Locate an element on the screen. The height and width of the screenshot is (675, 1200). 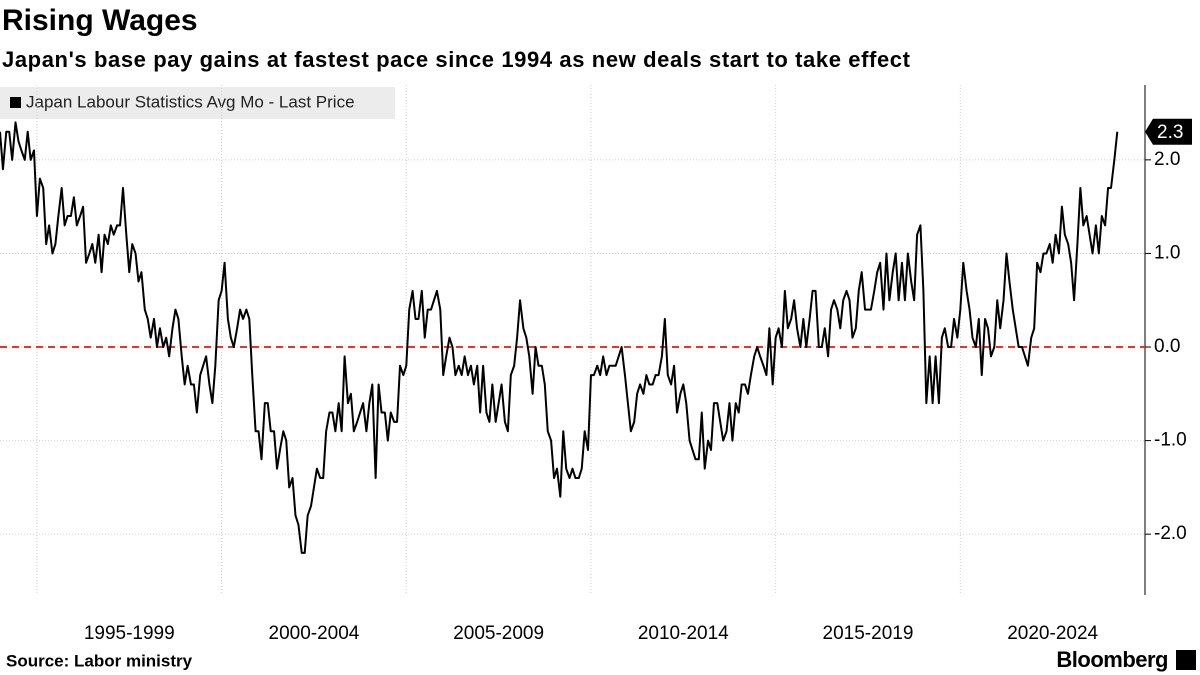
last-price-flag is located at coordinates (1168, 131).